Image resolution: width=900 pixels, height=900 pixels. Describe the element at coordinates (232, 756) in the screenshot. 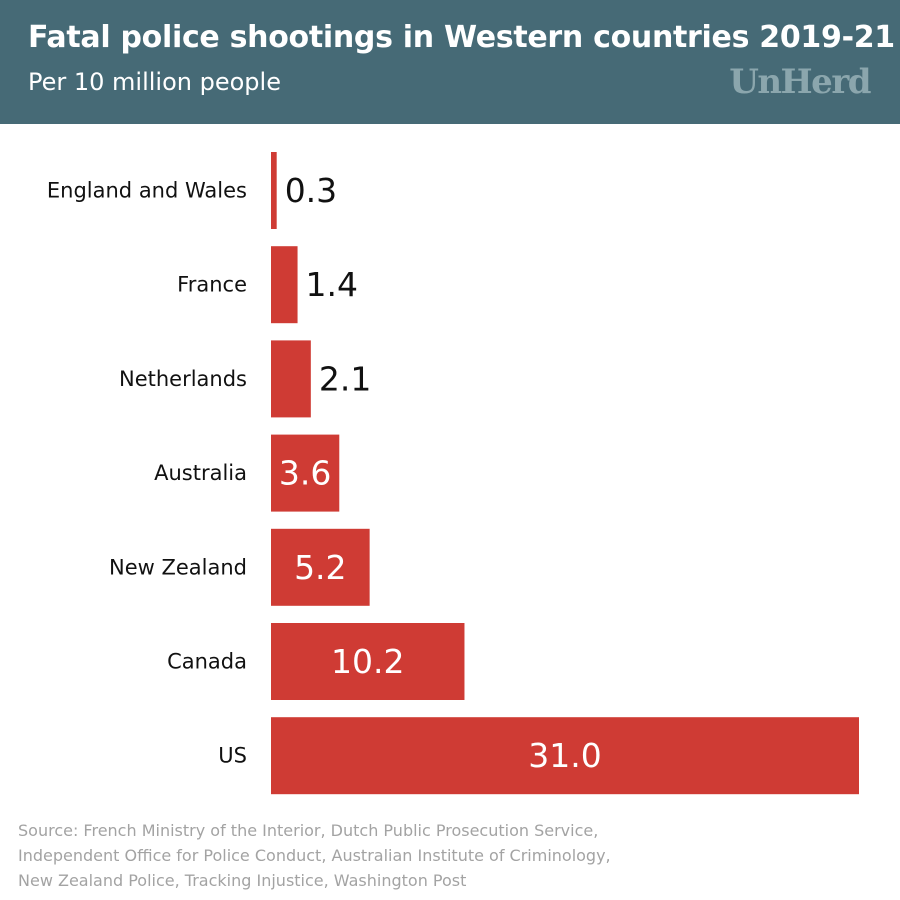

I see `category-label: US` at that location.